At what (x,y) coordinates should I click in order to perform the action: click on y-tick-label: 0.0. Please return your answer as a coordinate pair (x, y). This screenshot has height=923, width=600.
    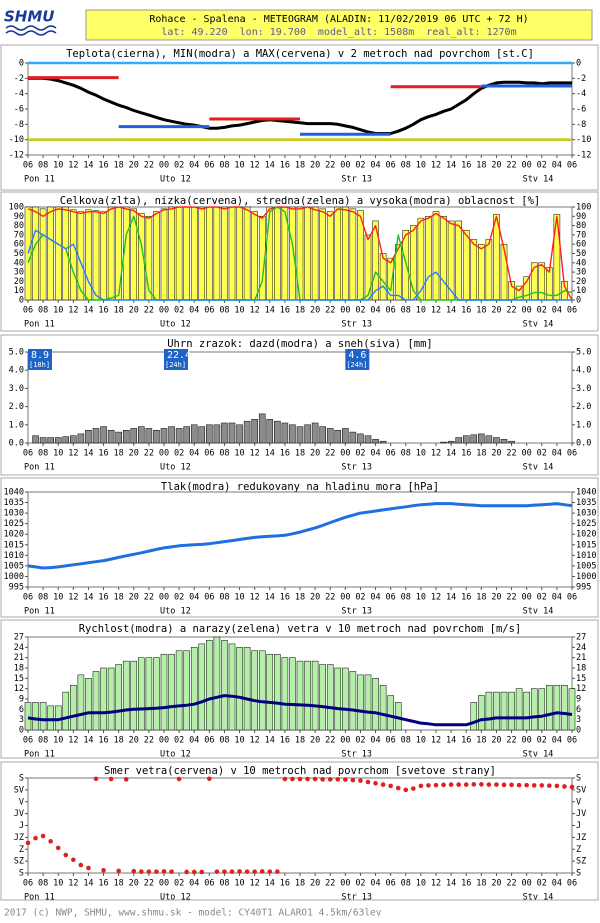
    Looking at the image, I should click on (16, 444).